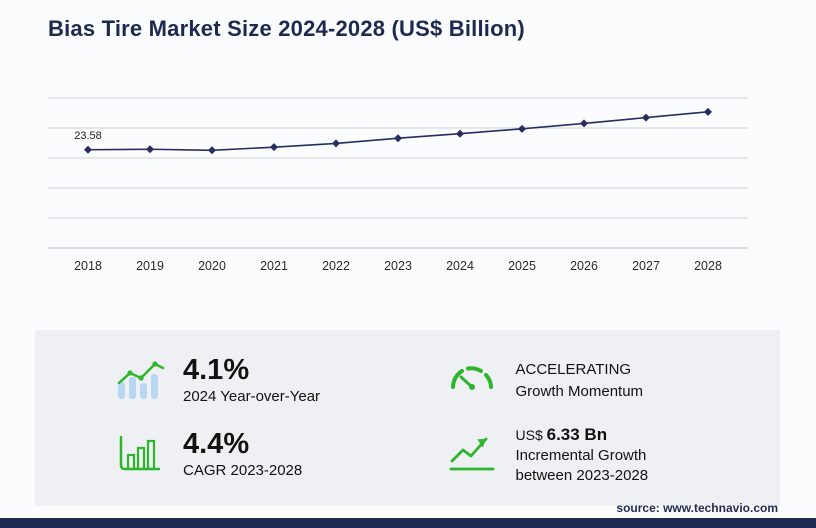  I want to click on footer-bar, so click(408, 523).